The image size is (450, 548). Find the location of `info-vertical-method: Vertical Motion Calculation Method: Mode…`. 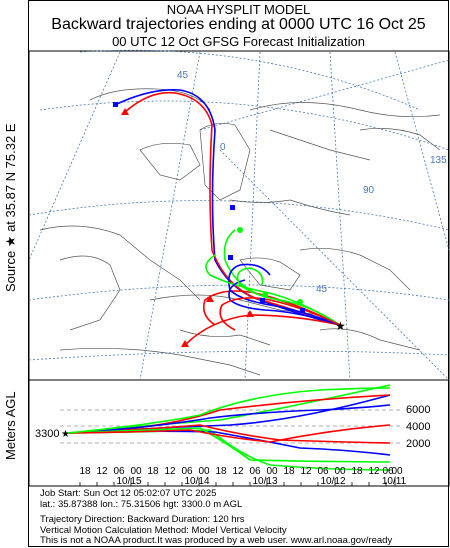

info-vertical-method: Vertical Motion Calculation Method: Mode… is located at coordinates (163, 530).